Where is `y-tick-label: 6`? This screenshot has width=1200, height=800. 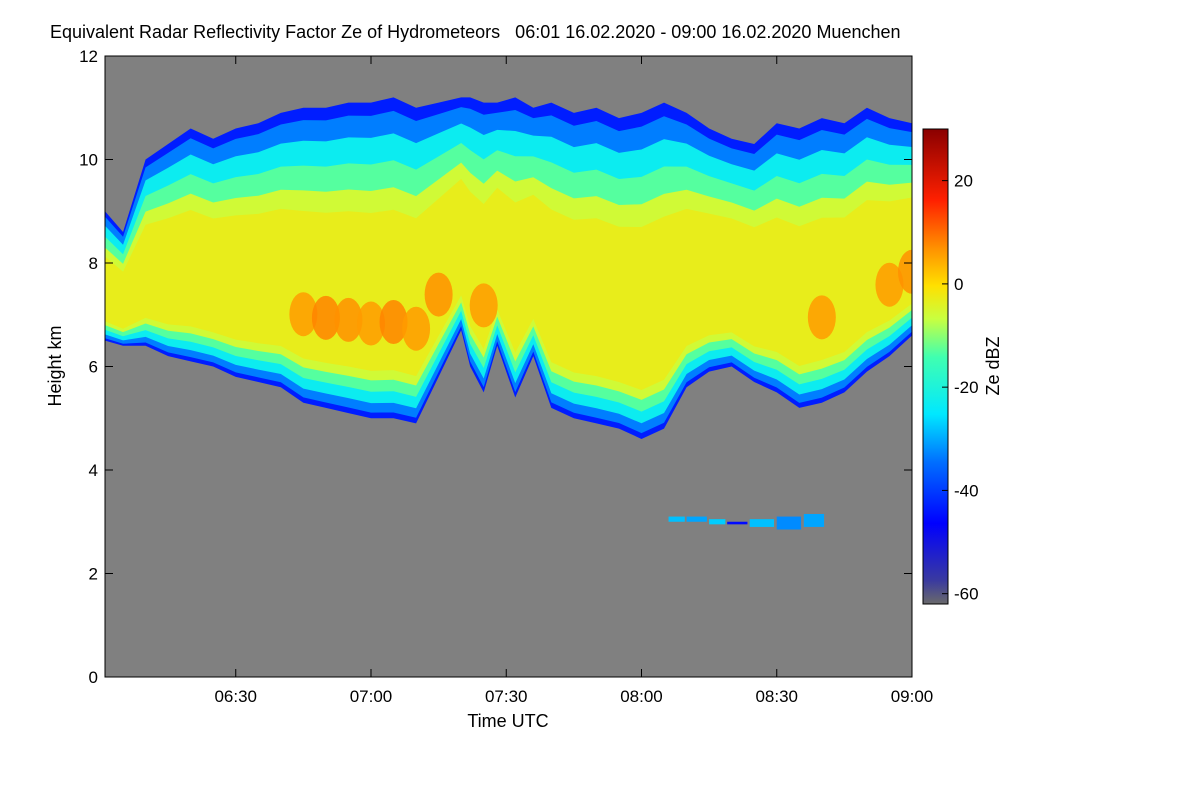 y-tick-label: 6 is located at coordinates (93, 367).